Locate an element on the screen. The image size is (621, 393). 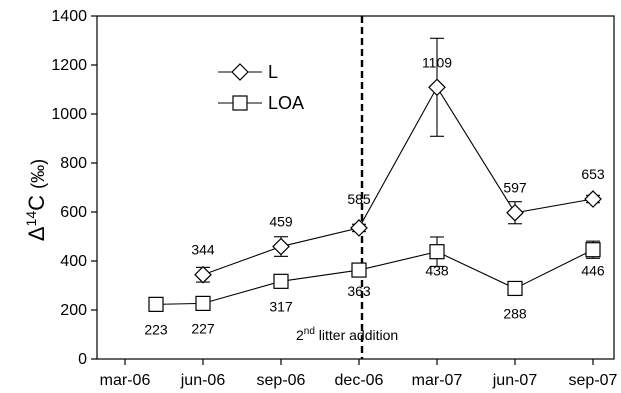
x-tick-label: sep-07 is located at coordinates (593, 380).